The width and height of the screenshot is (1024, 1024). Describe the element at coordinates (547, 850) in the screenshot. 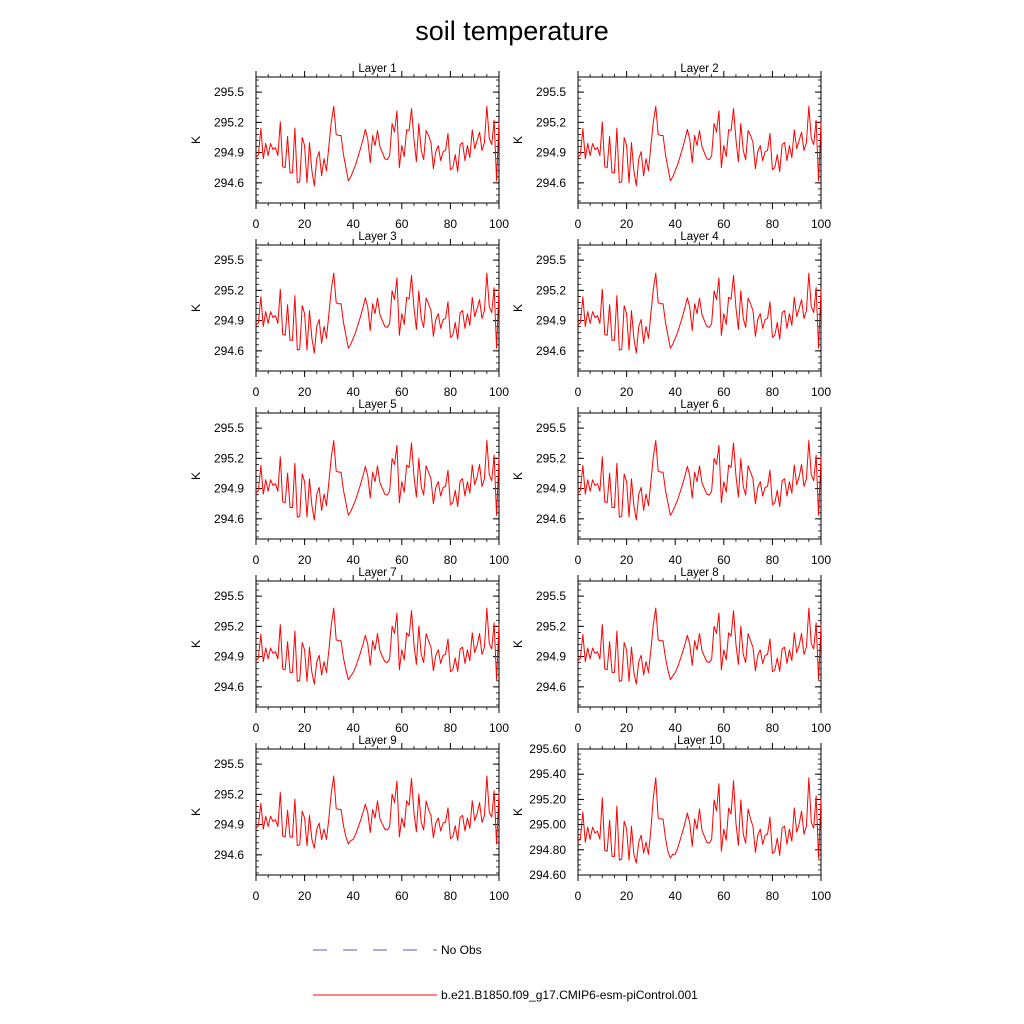

I see `y-tick-label: 294.80` at that location.